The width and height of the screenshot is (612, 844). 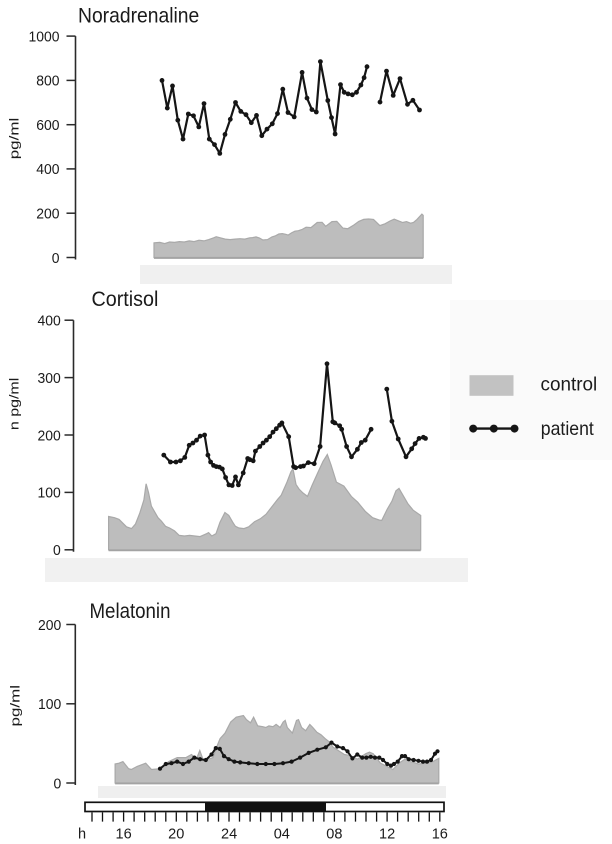 I want to click on svg-text: h, so click(x=82, y=834).